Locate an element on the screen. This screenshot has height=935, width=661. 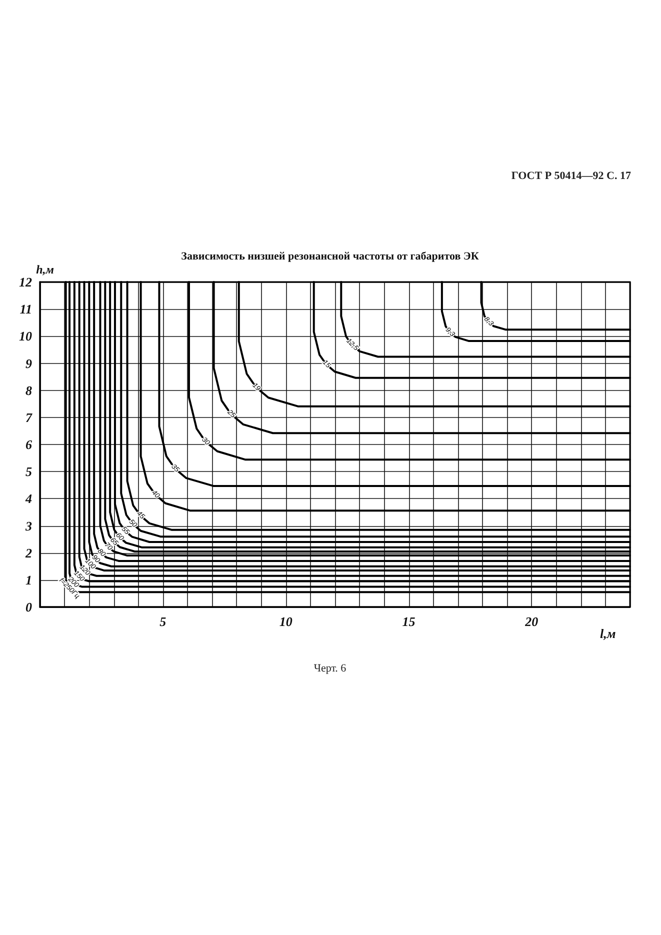
y-axis-title: h,м is located at coordinates (45, 269).